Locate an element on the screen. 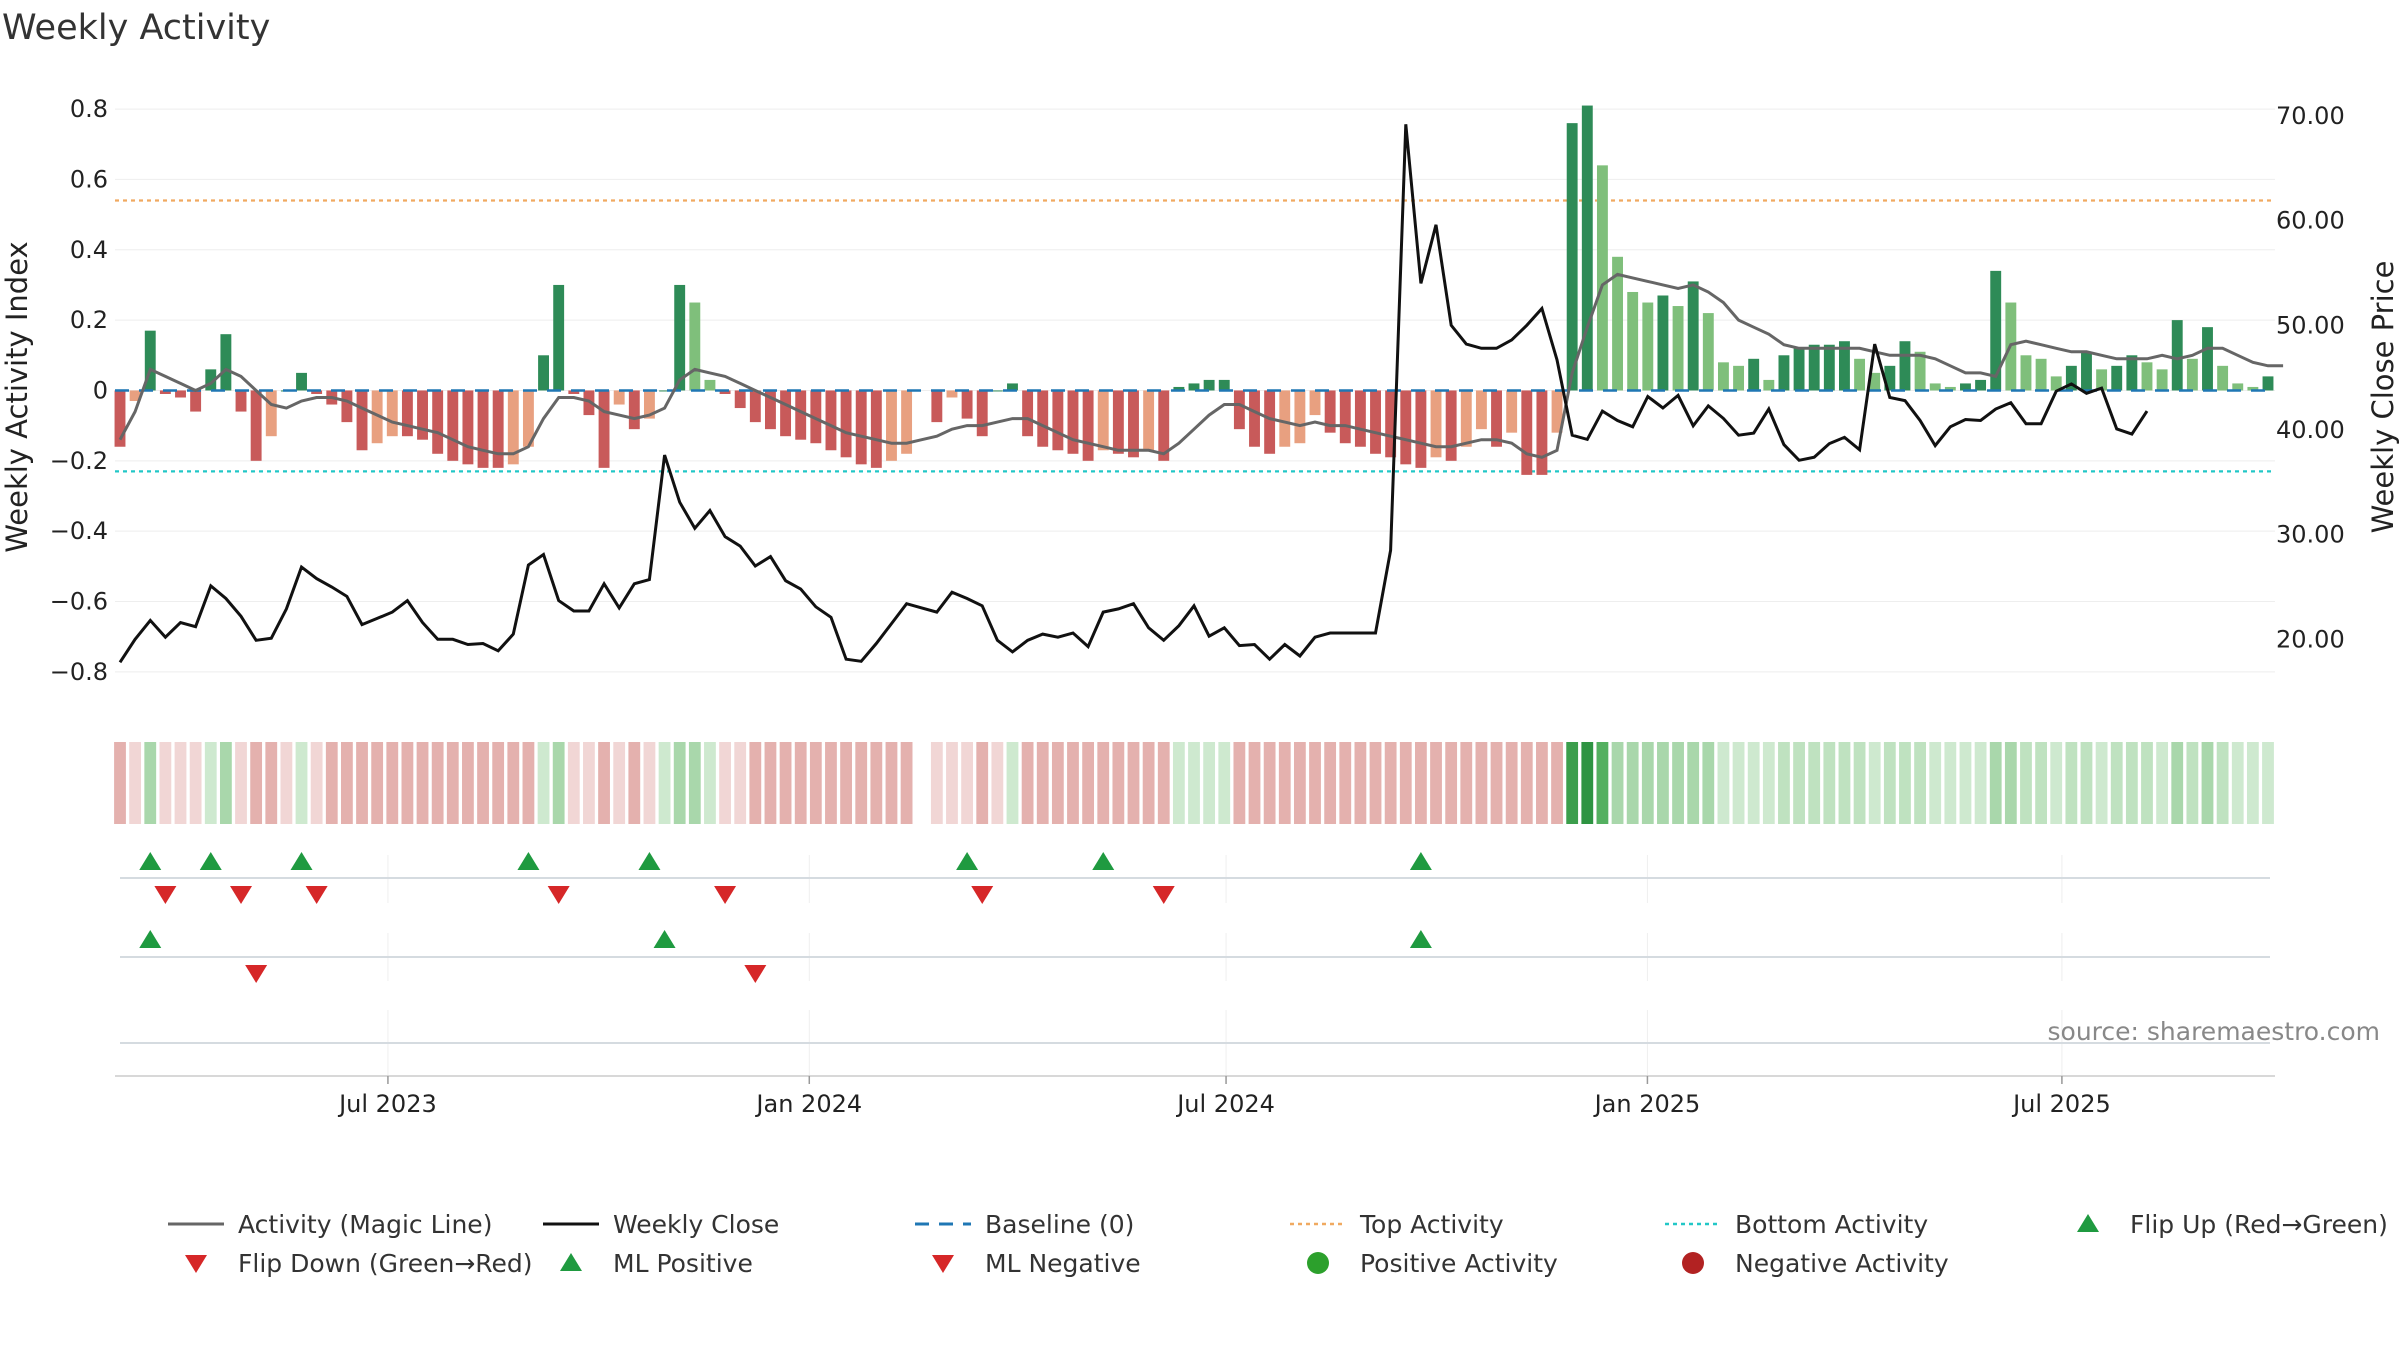  x-tick-label: Jul 2024 is located at coordinates (1225, 1104).